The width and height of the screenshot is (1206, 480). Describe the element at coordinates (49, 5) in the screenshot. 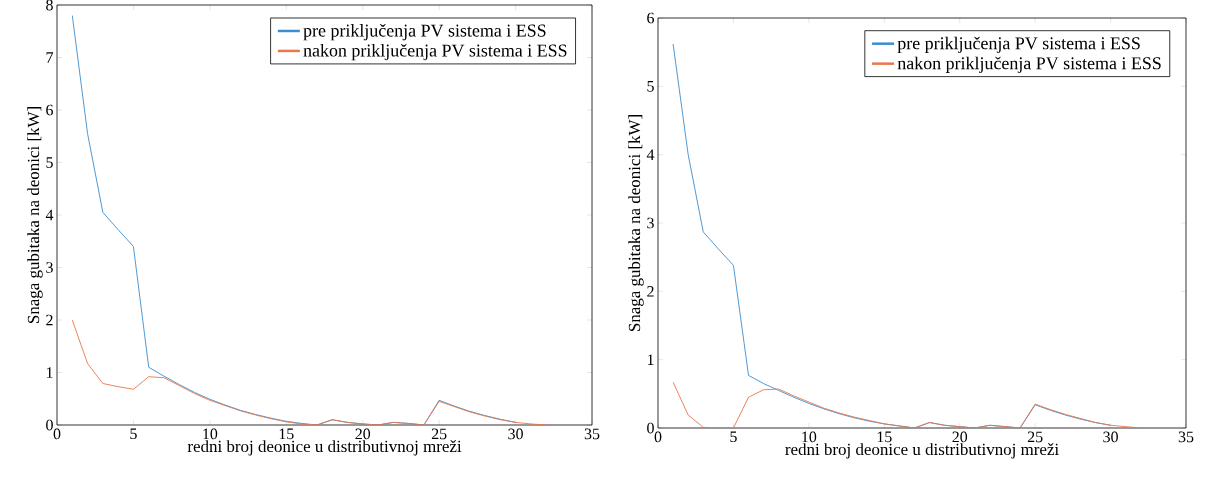

I see `y-tick-label: 8` at that location.